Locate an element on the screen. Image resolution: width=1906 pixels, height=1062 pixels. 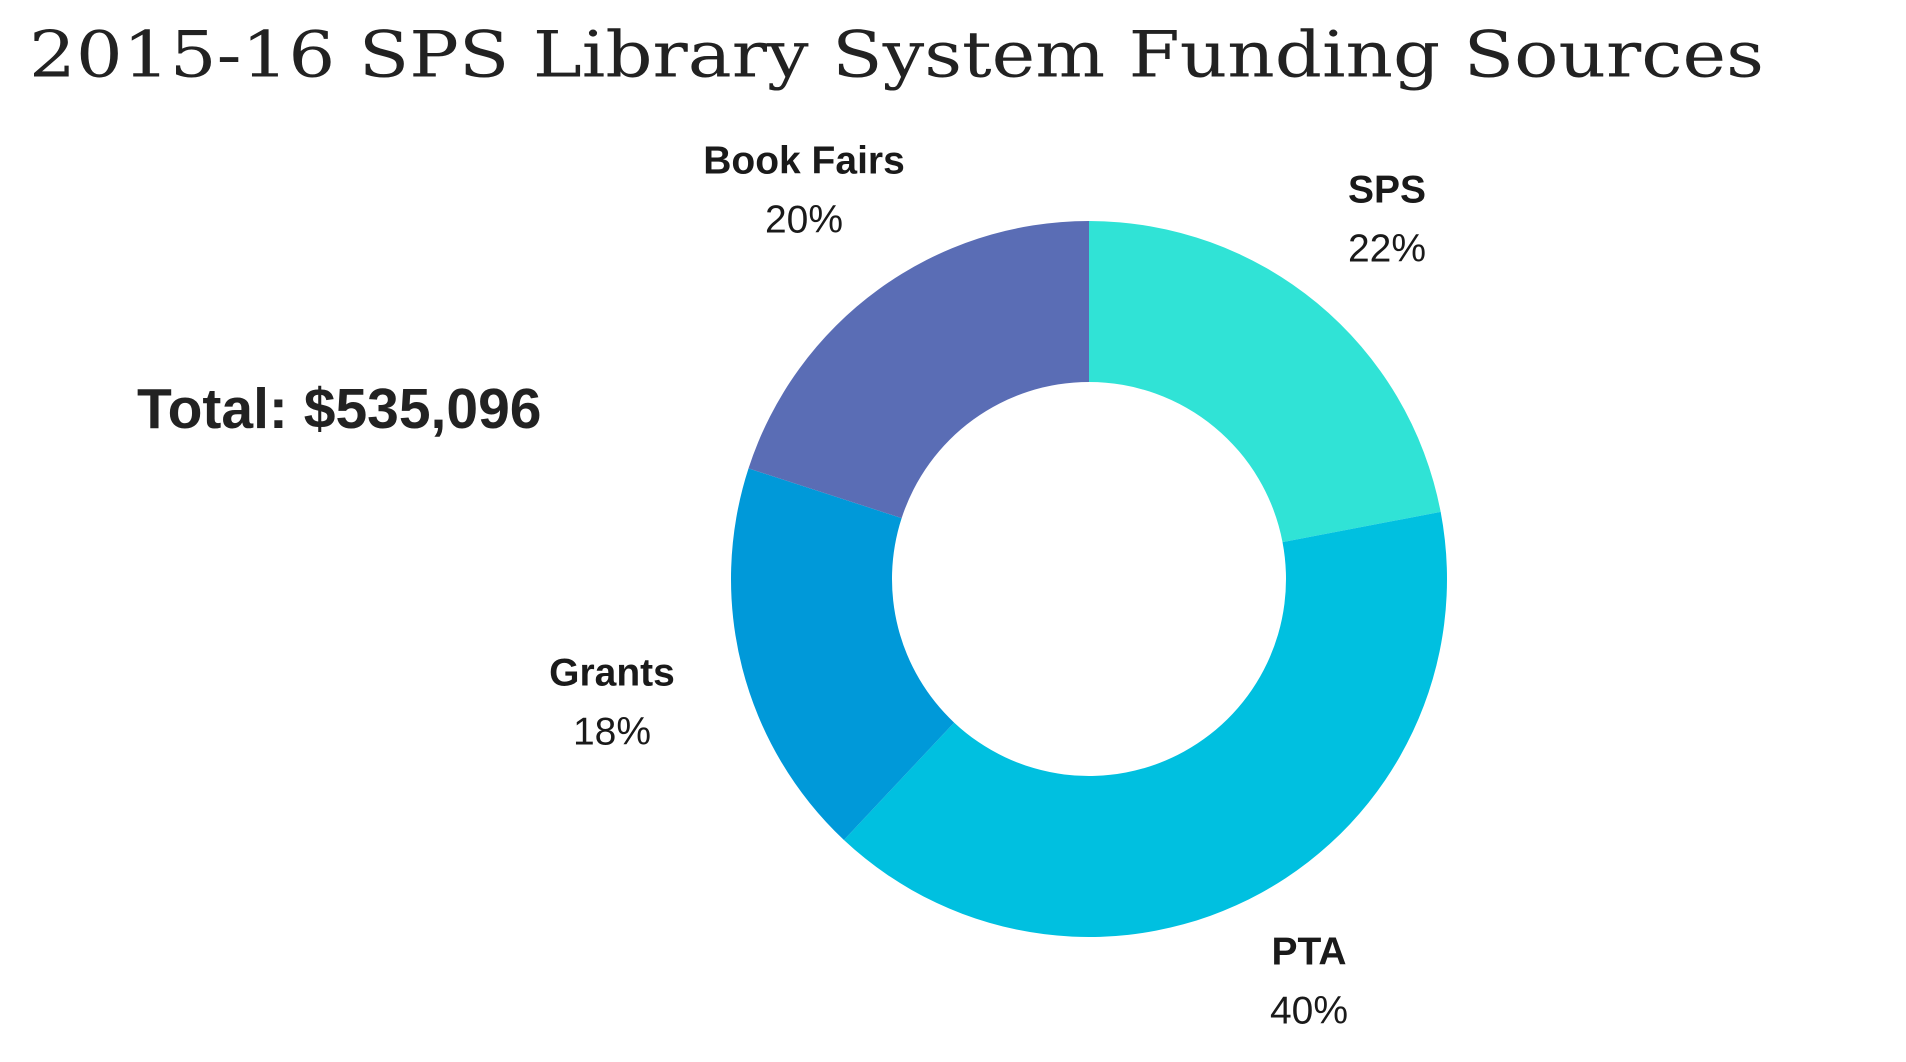
slice-label: PTA is located at coordinates (1308, 951).